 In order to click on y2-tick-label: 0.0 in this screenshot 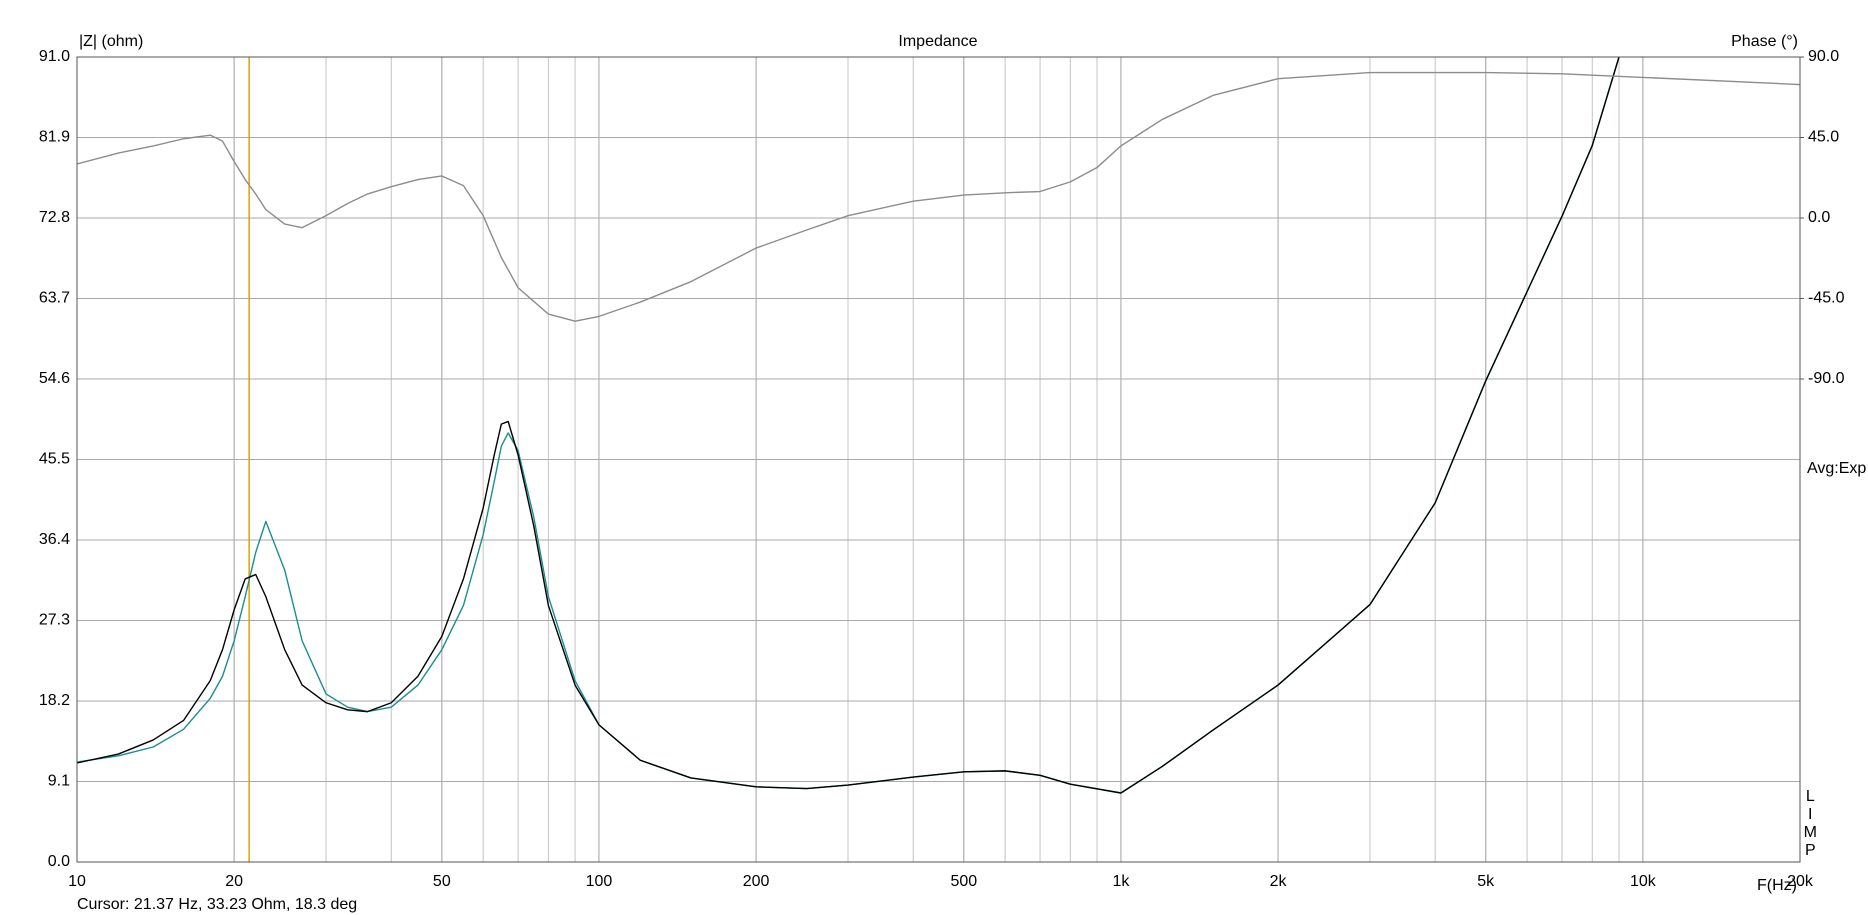, I will do `click(1819, 217)`.